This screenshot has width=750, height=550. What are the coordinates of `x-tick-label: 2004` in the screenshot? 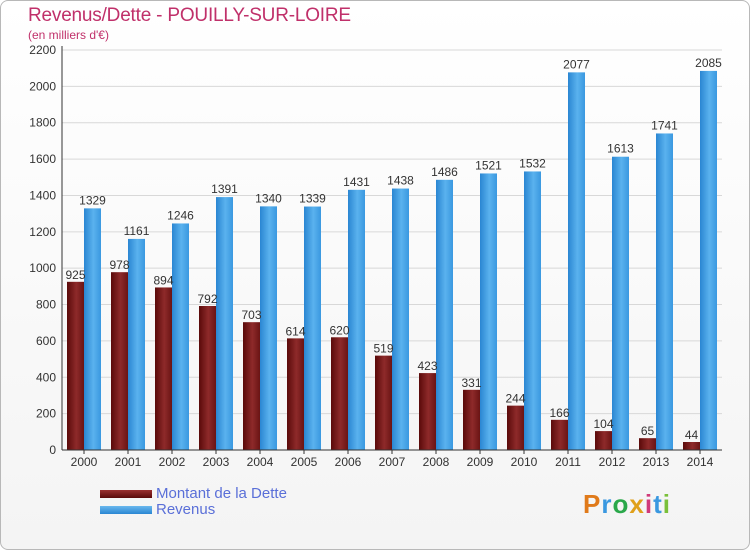 It's located at (260, 462).